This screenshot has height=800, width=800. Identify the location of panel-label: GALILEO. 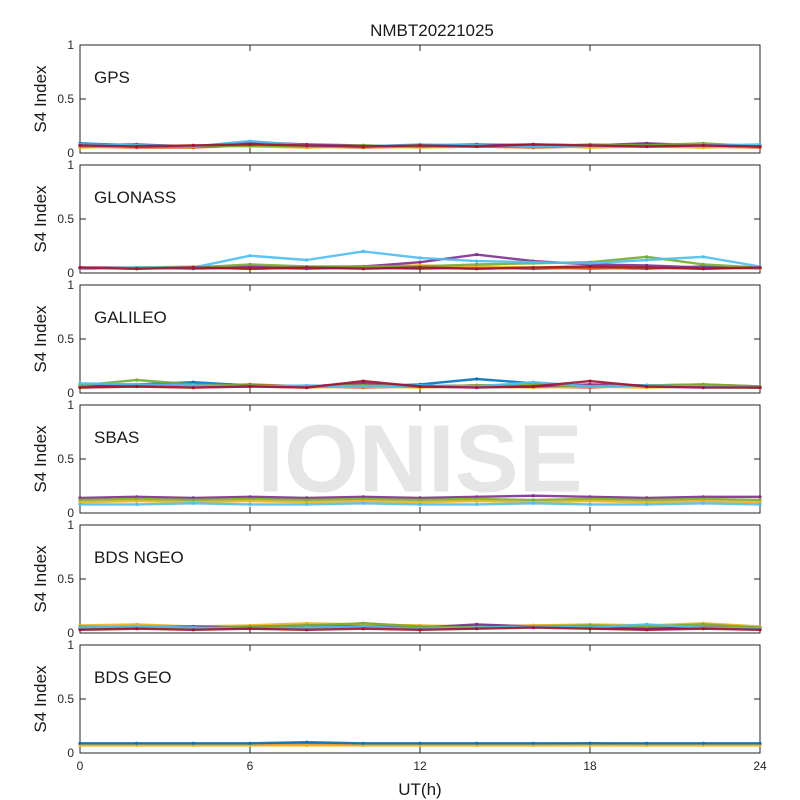
(130, 317).